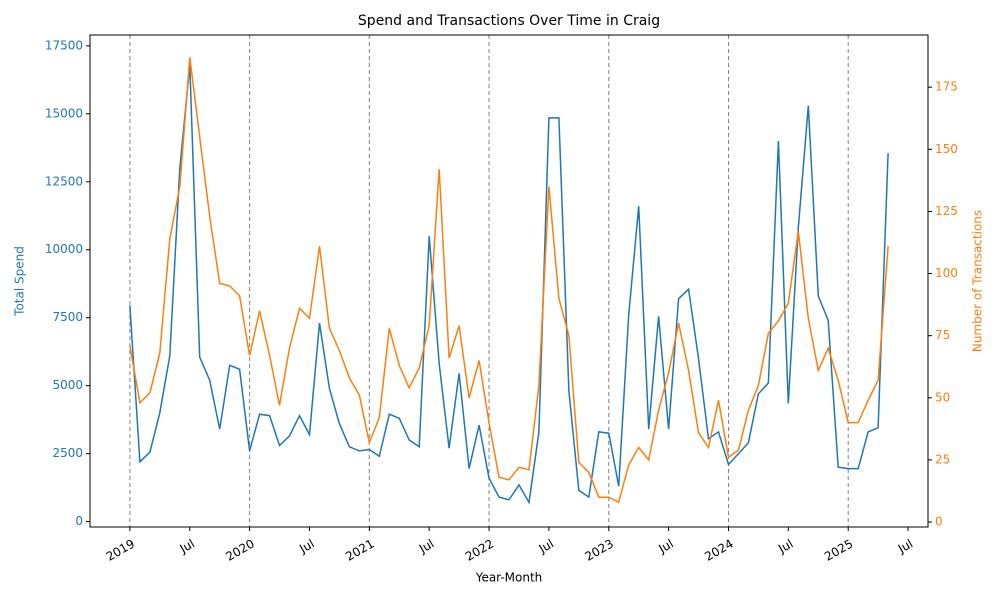 This screenshot has height=604, width=1000. What do you see at coordinates (67, 317) in the screenshot?
I see `y-tick-label: 7500` at bounding box center [67, 317].